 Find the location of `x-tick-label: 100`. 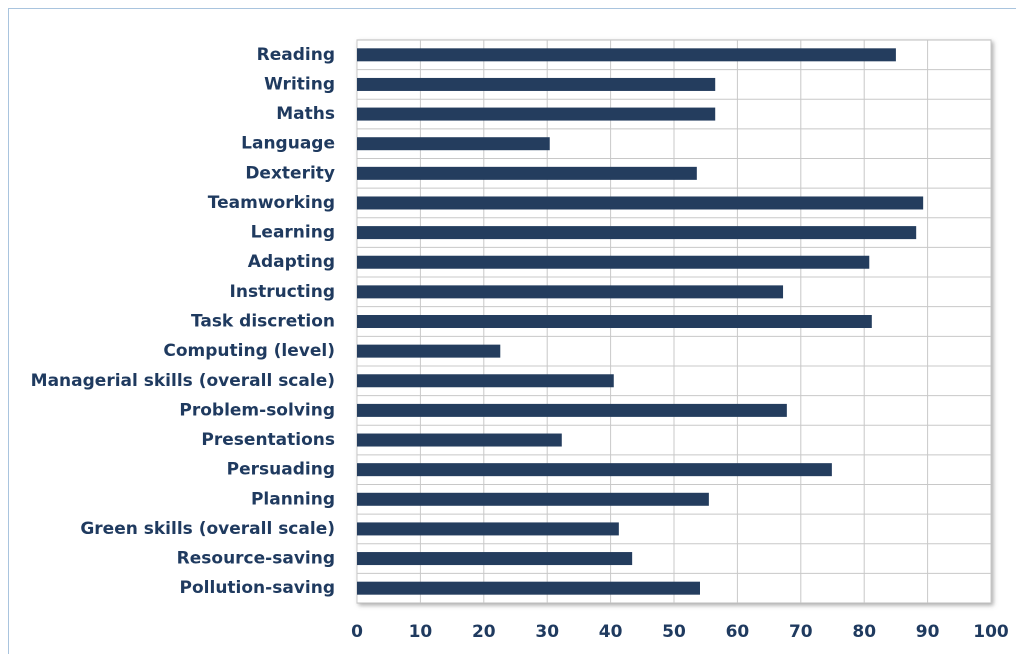

x-tick-label: 100 is located at coordinates (991, 632).